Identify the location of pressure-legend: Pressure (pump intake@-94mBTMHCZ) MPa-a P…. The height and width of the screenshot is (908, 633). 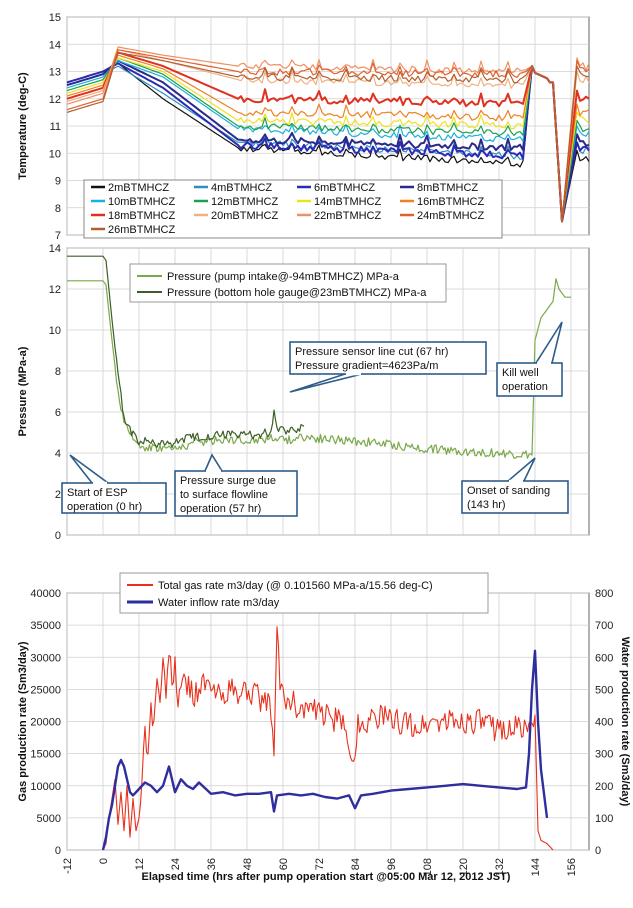
(288, 283).